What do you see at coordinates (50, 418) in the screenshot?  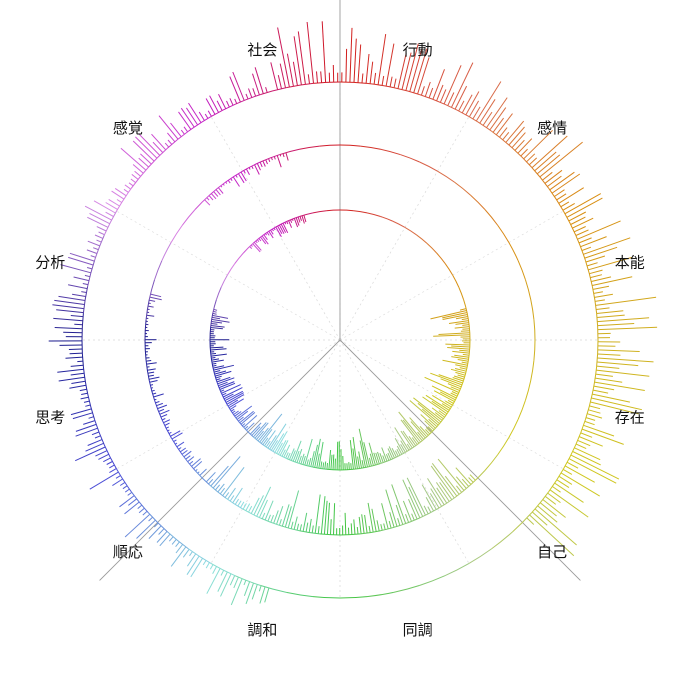 I see `category-label: 思考` at bounding box center [50, 418].